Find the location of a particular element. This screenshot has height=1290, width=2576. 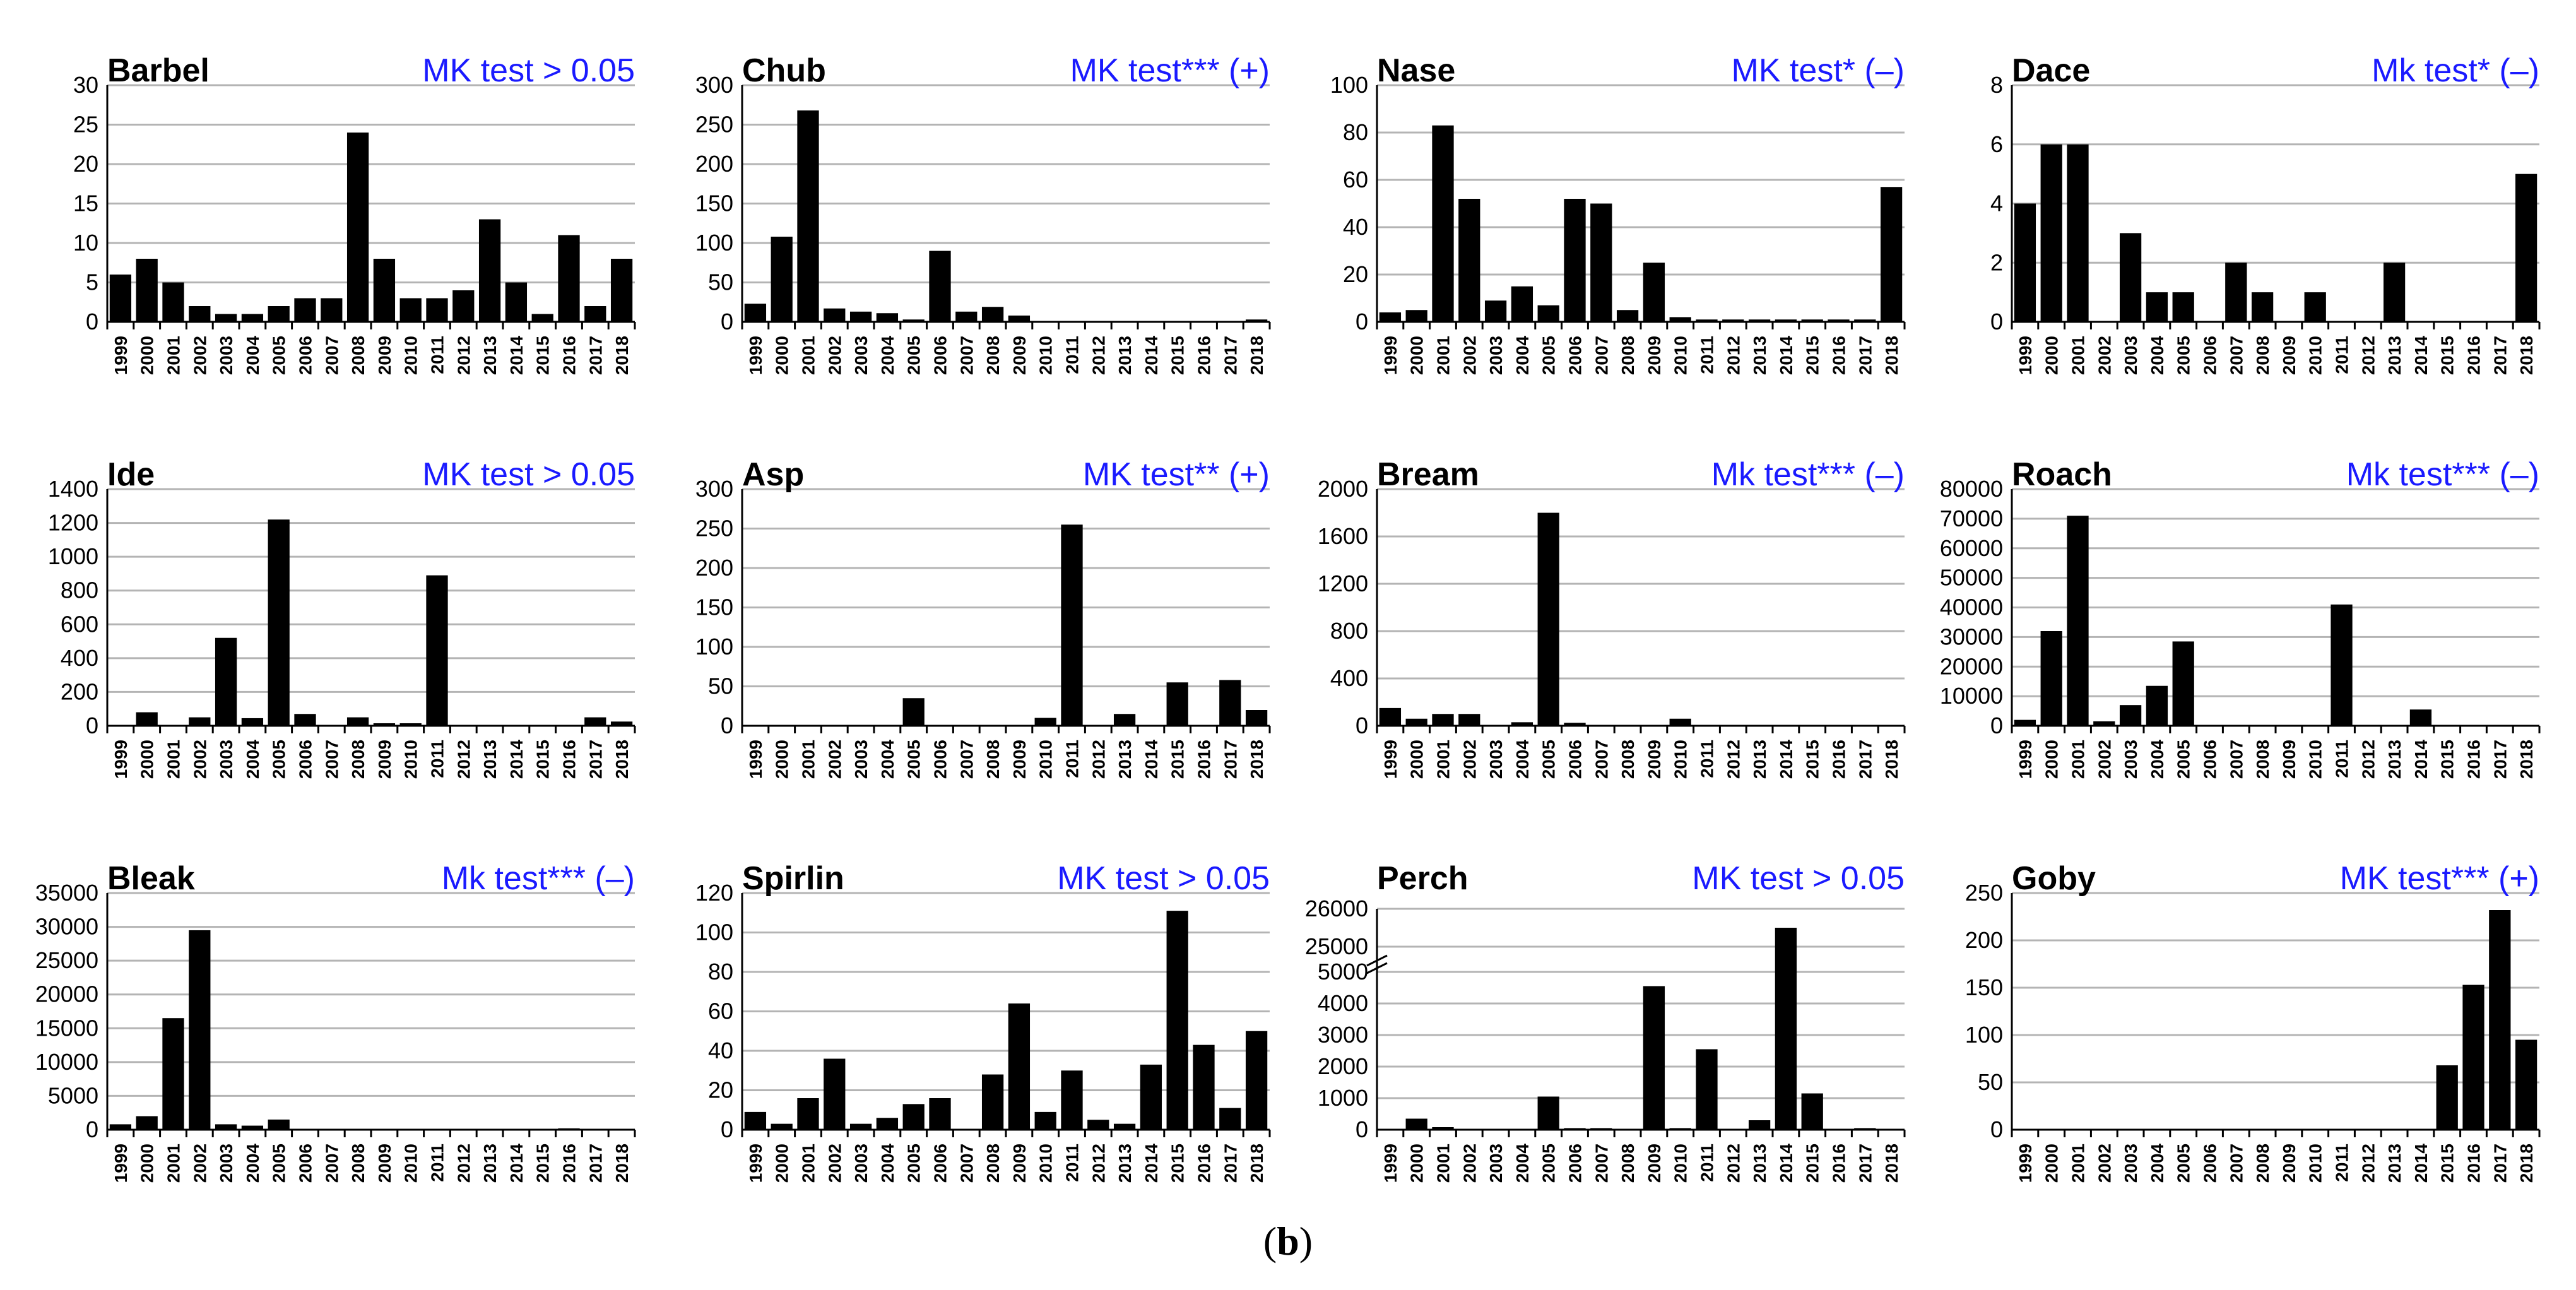

bar-nase-2009 is located at coordinates (1654, 292).